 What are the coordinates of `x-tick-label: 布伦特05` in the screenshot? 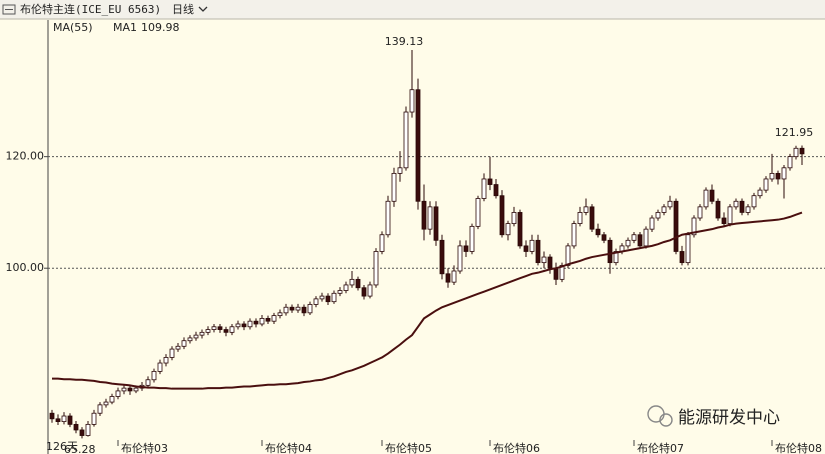 It's located at (408, 447).